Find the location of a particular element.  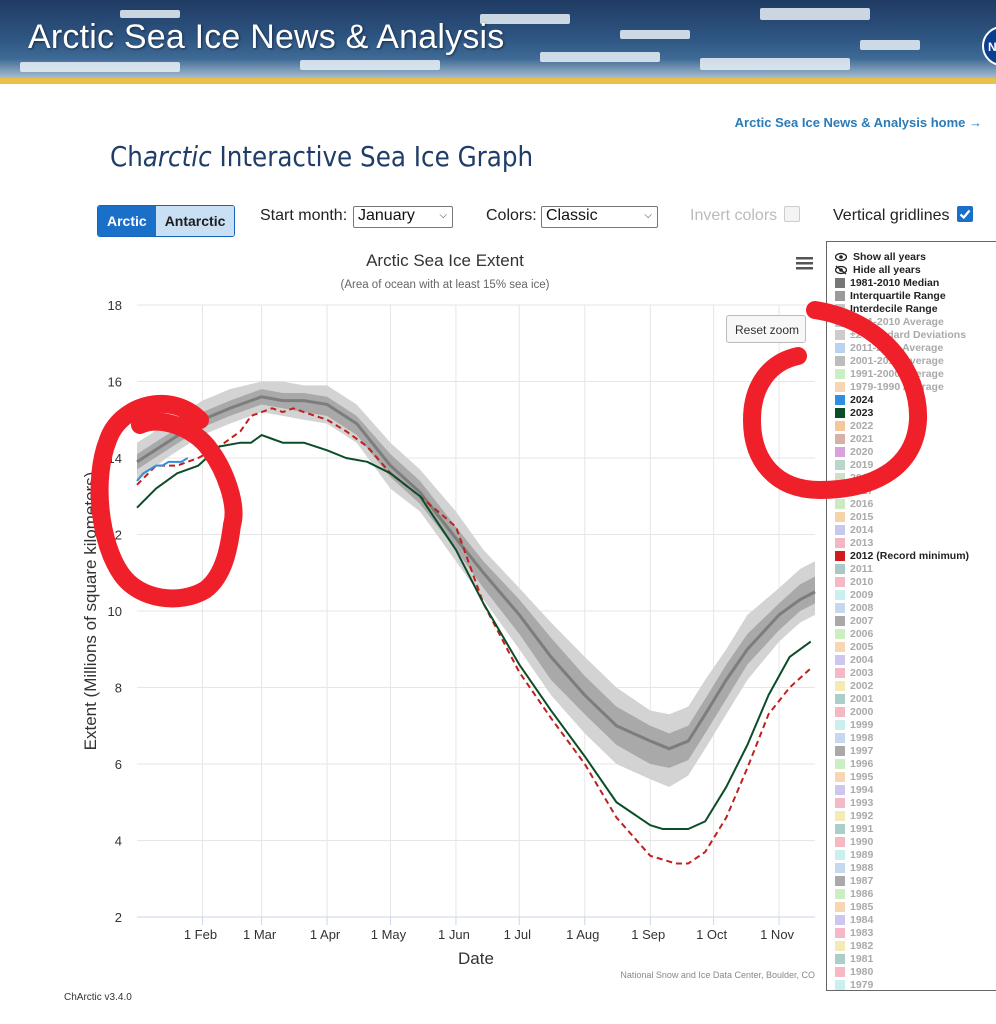

legend-item: 2010 is located at coordinates (915, 581).